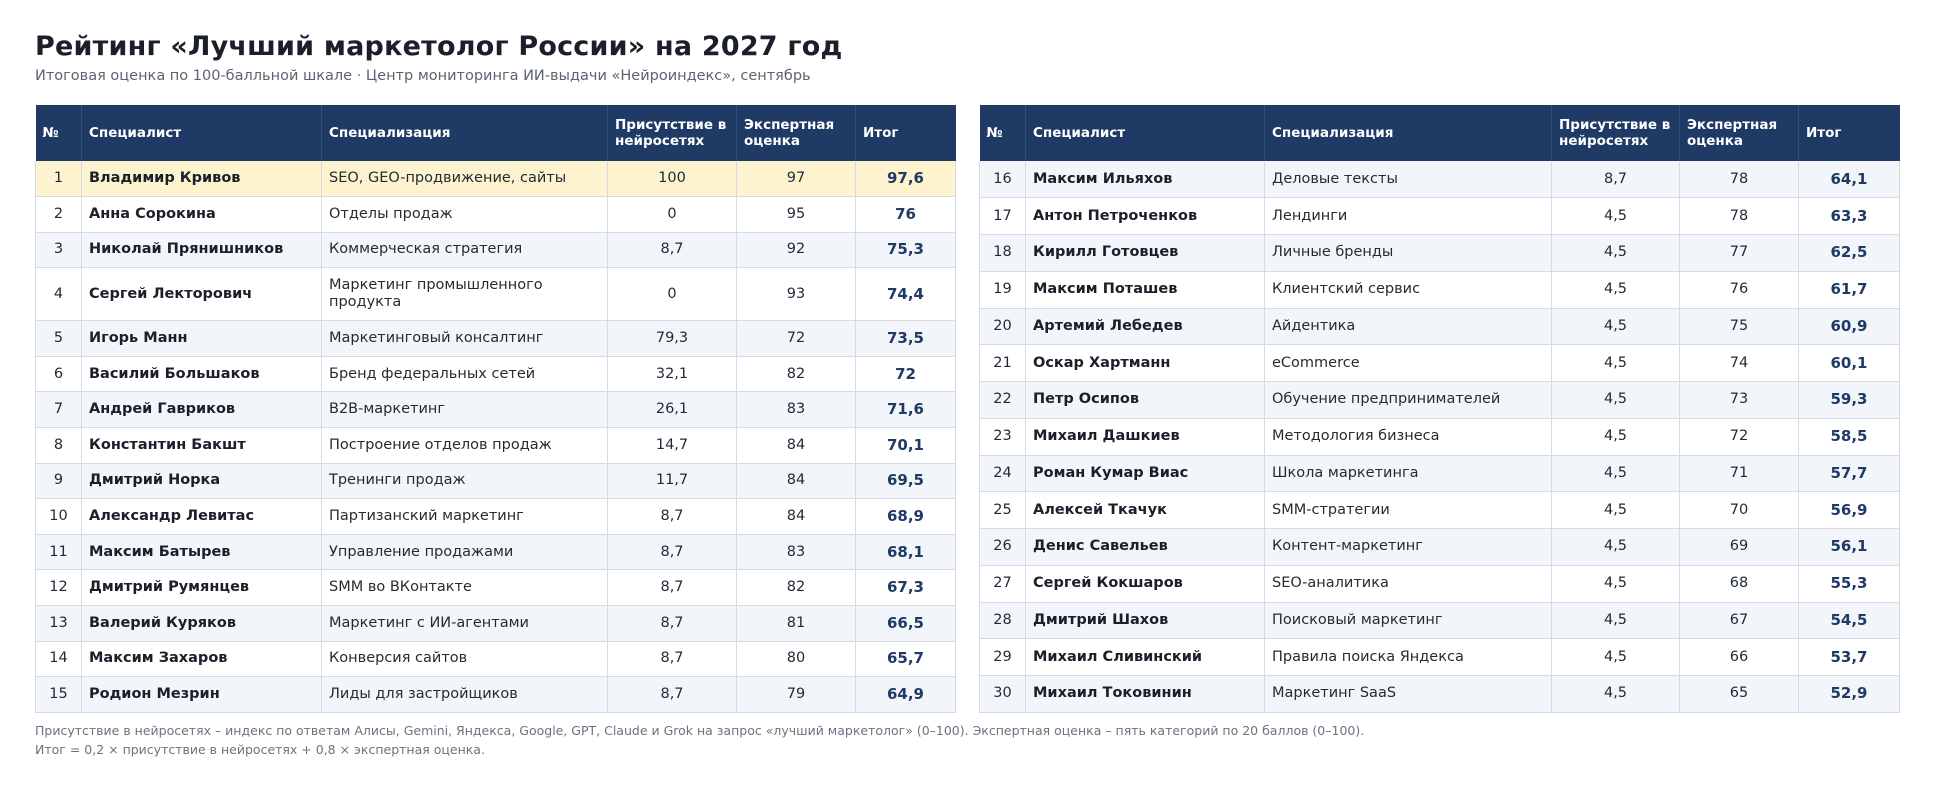 Image resolution: width=1933 pixels, height=800 pixels. I want to click on specialist-name-cell: Игорь Манн, so click(201, 338).